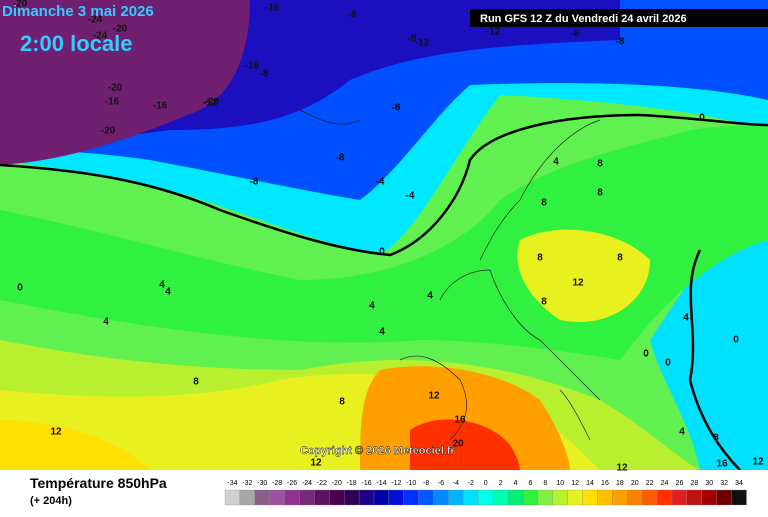 The width and height of the screenshot is (768, 517). Describe the element at coordinates (680, 483) in the screenshot. I see `legend-tick-label: 26` at that location.